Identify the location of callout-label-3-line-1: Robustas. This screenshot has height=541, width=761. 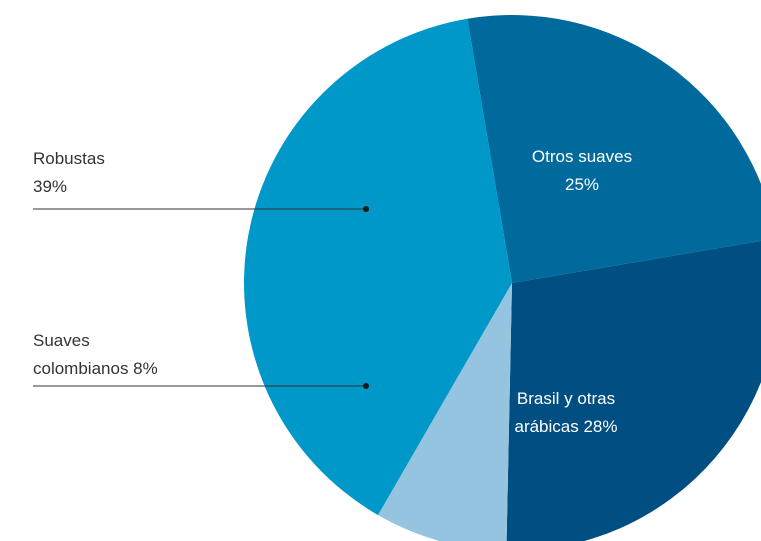
(69, 158).